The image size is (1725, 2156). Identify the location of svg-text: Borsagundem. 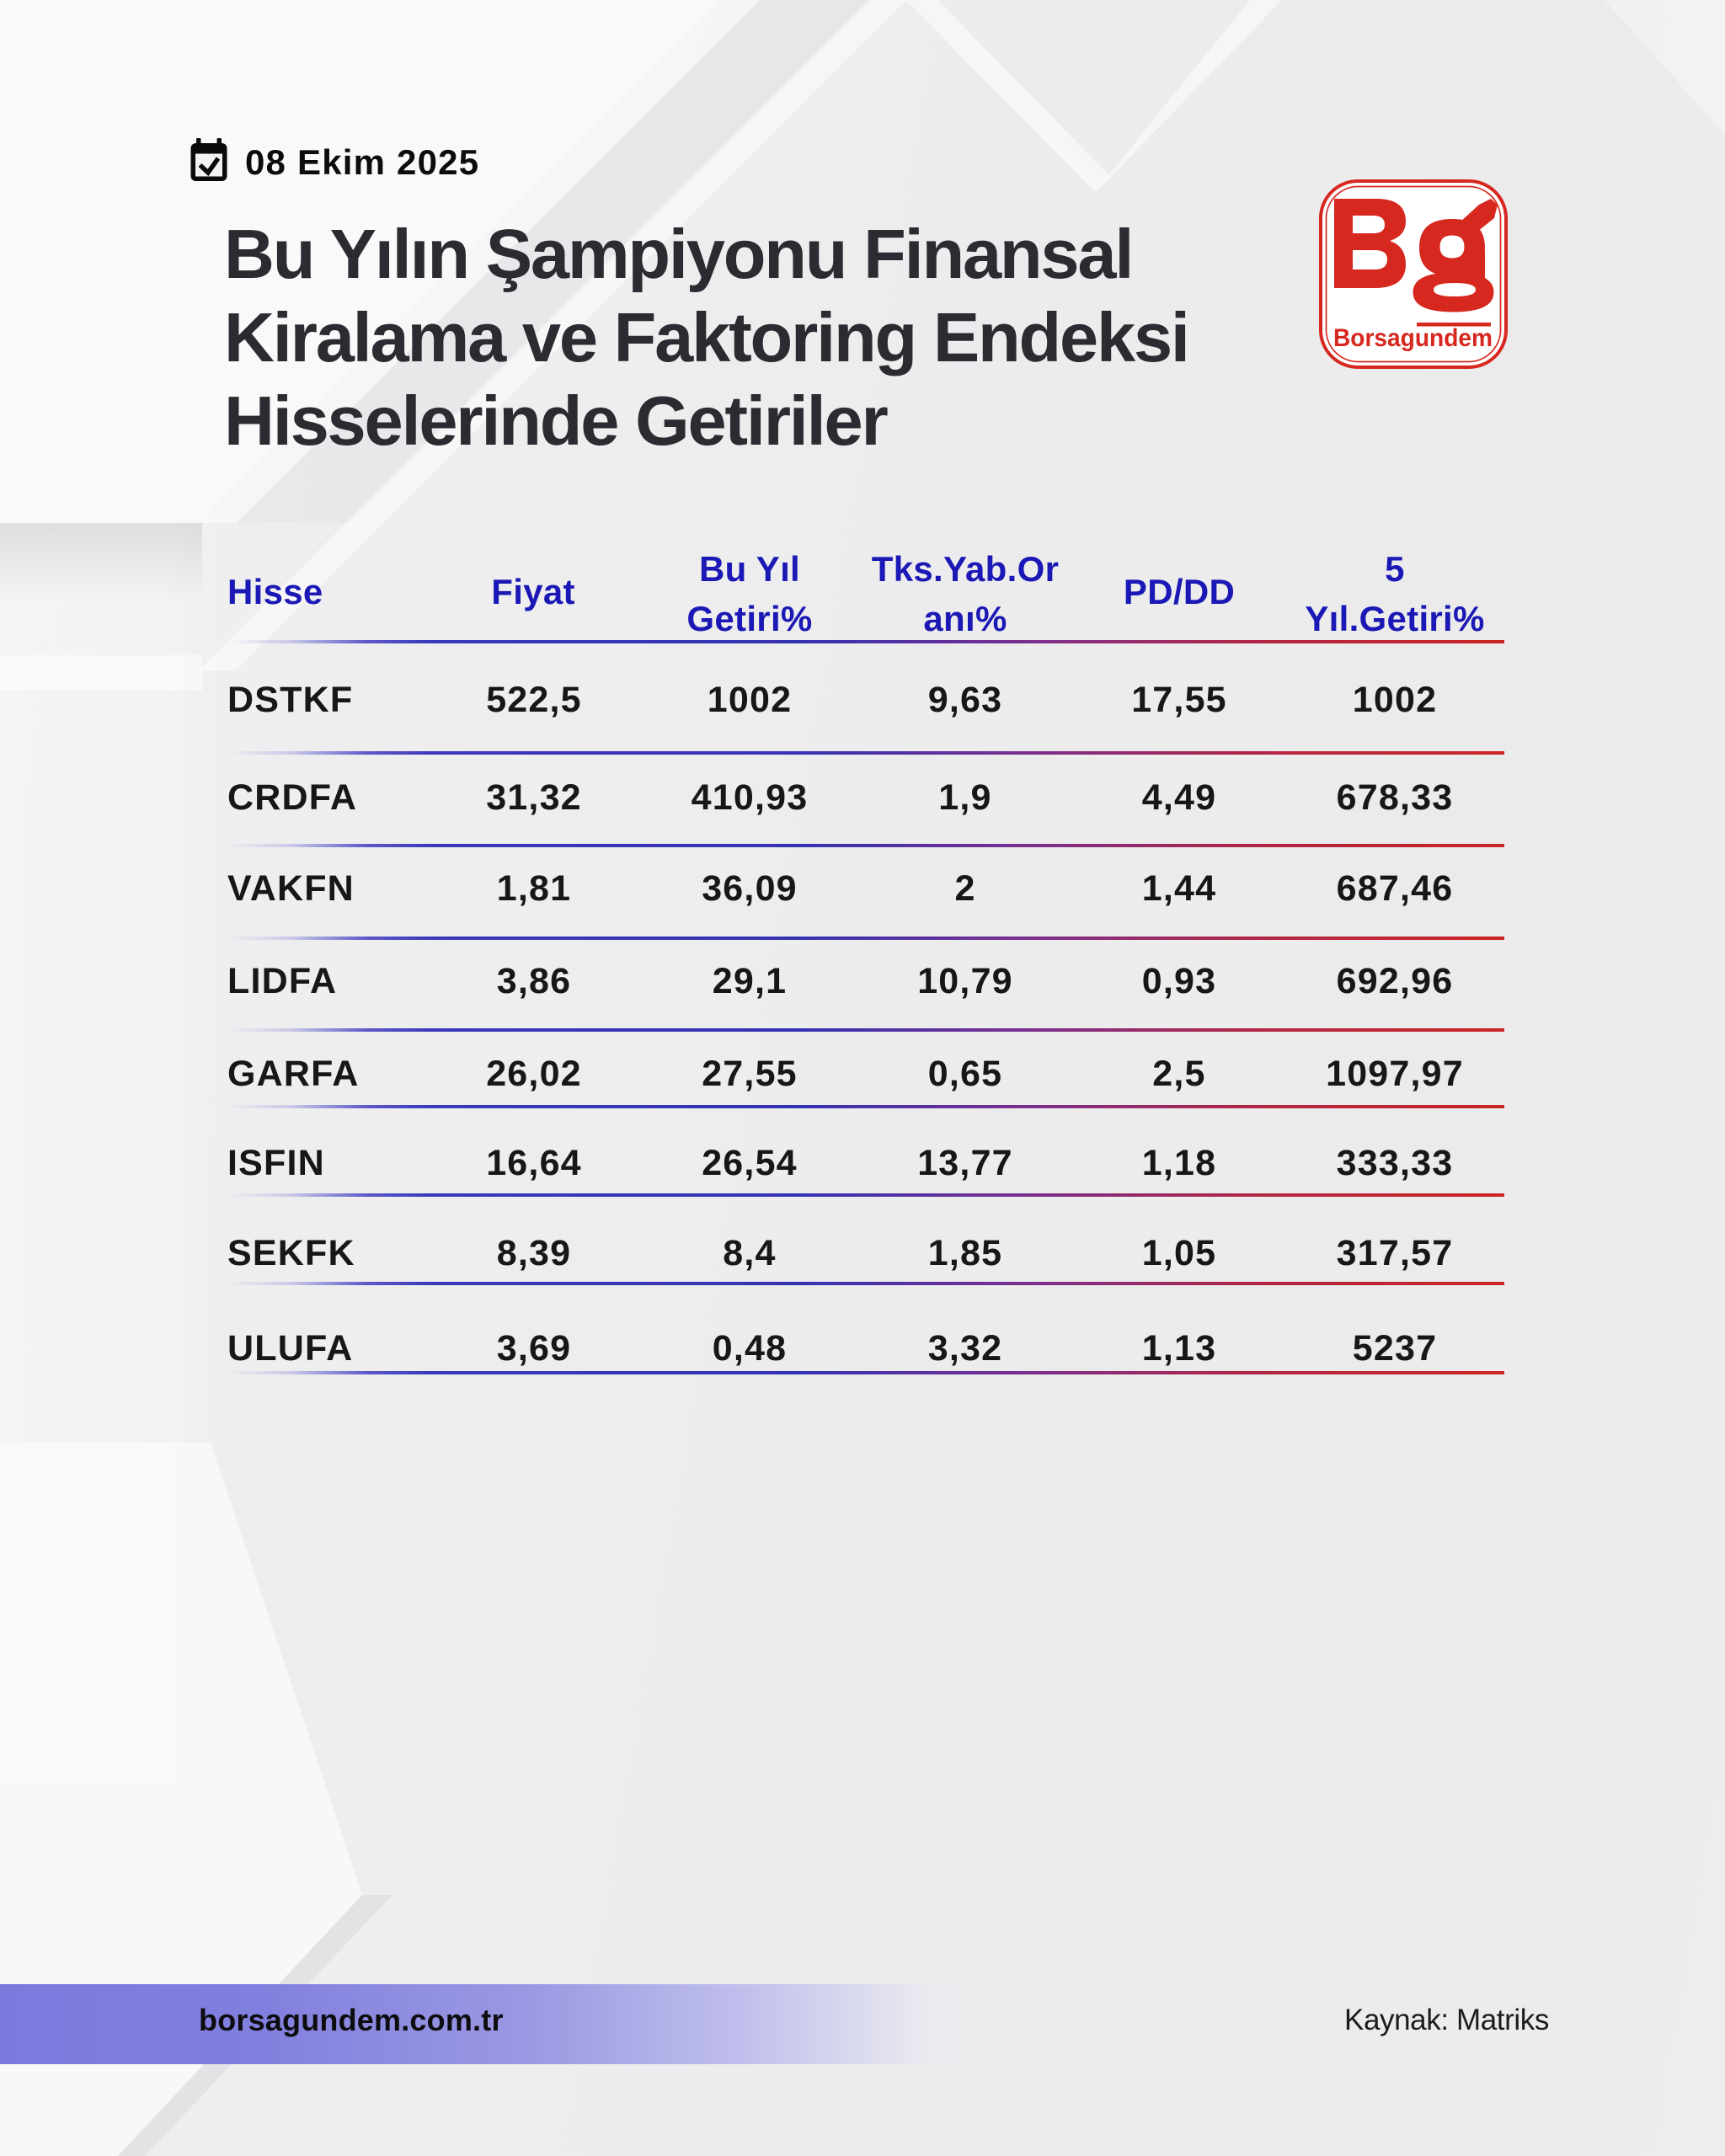
(1413, 338).